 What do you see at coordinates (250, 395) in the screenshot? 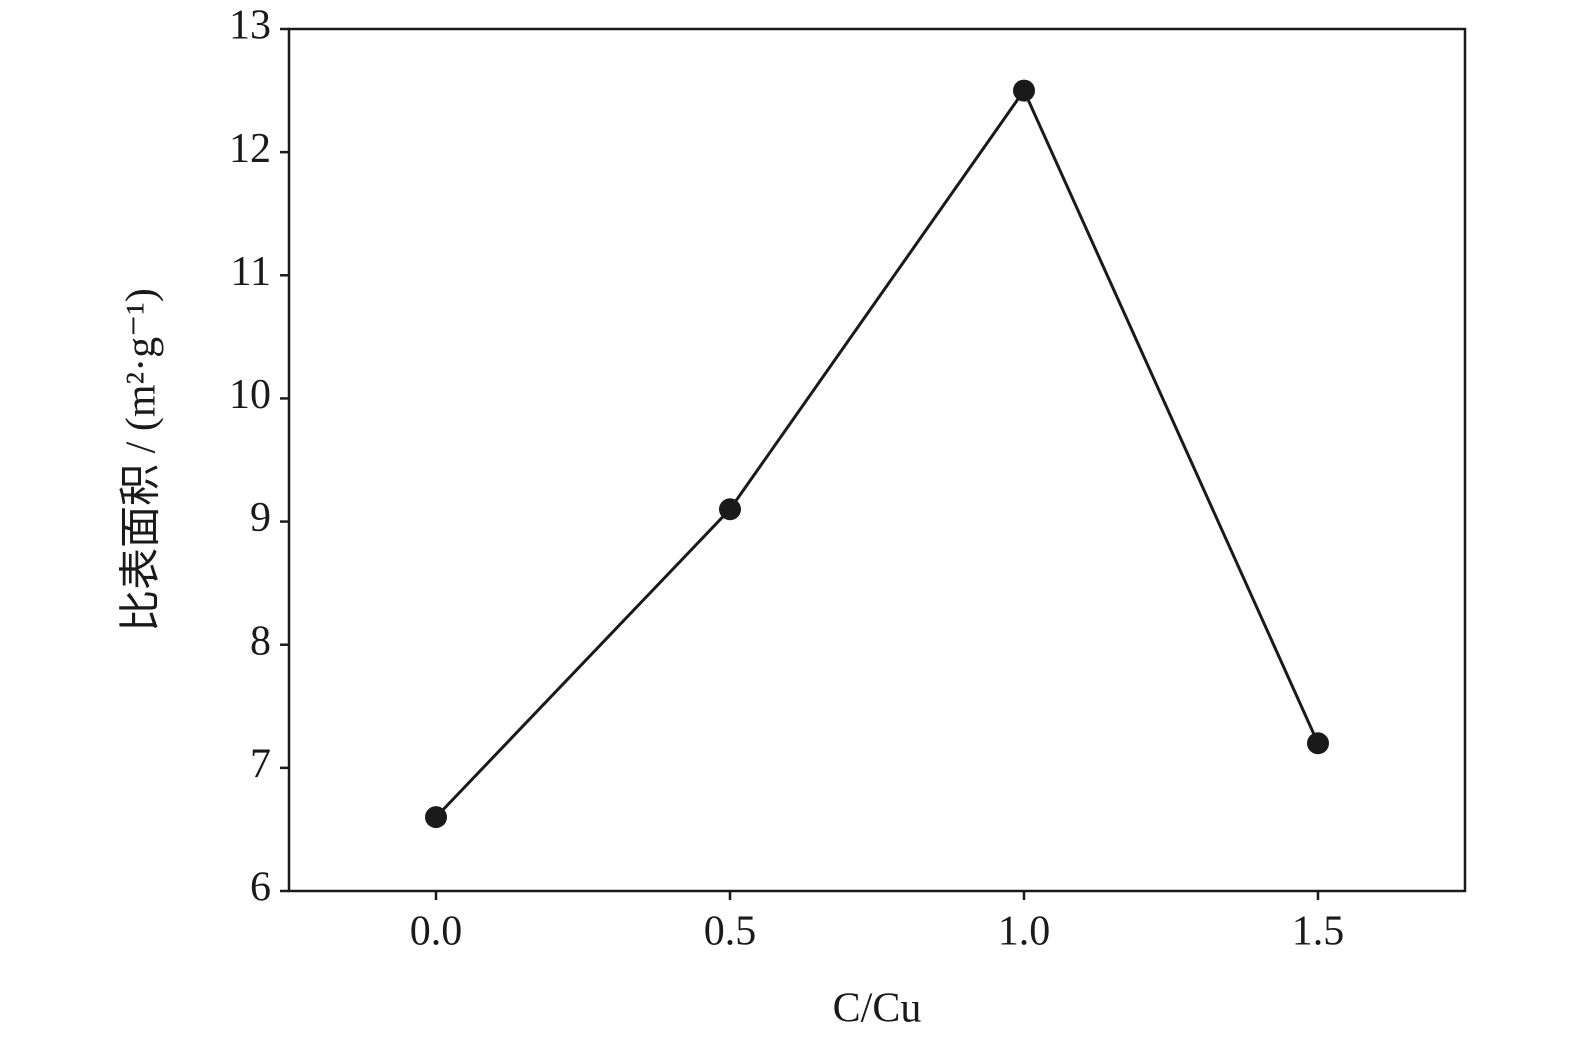
I see `y-tick-label: 10` at bounding box center [250, 395].